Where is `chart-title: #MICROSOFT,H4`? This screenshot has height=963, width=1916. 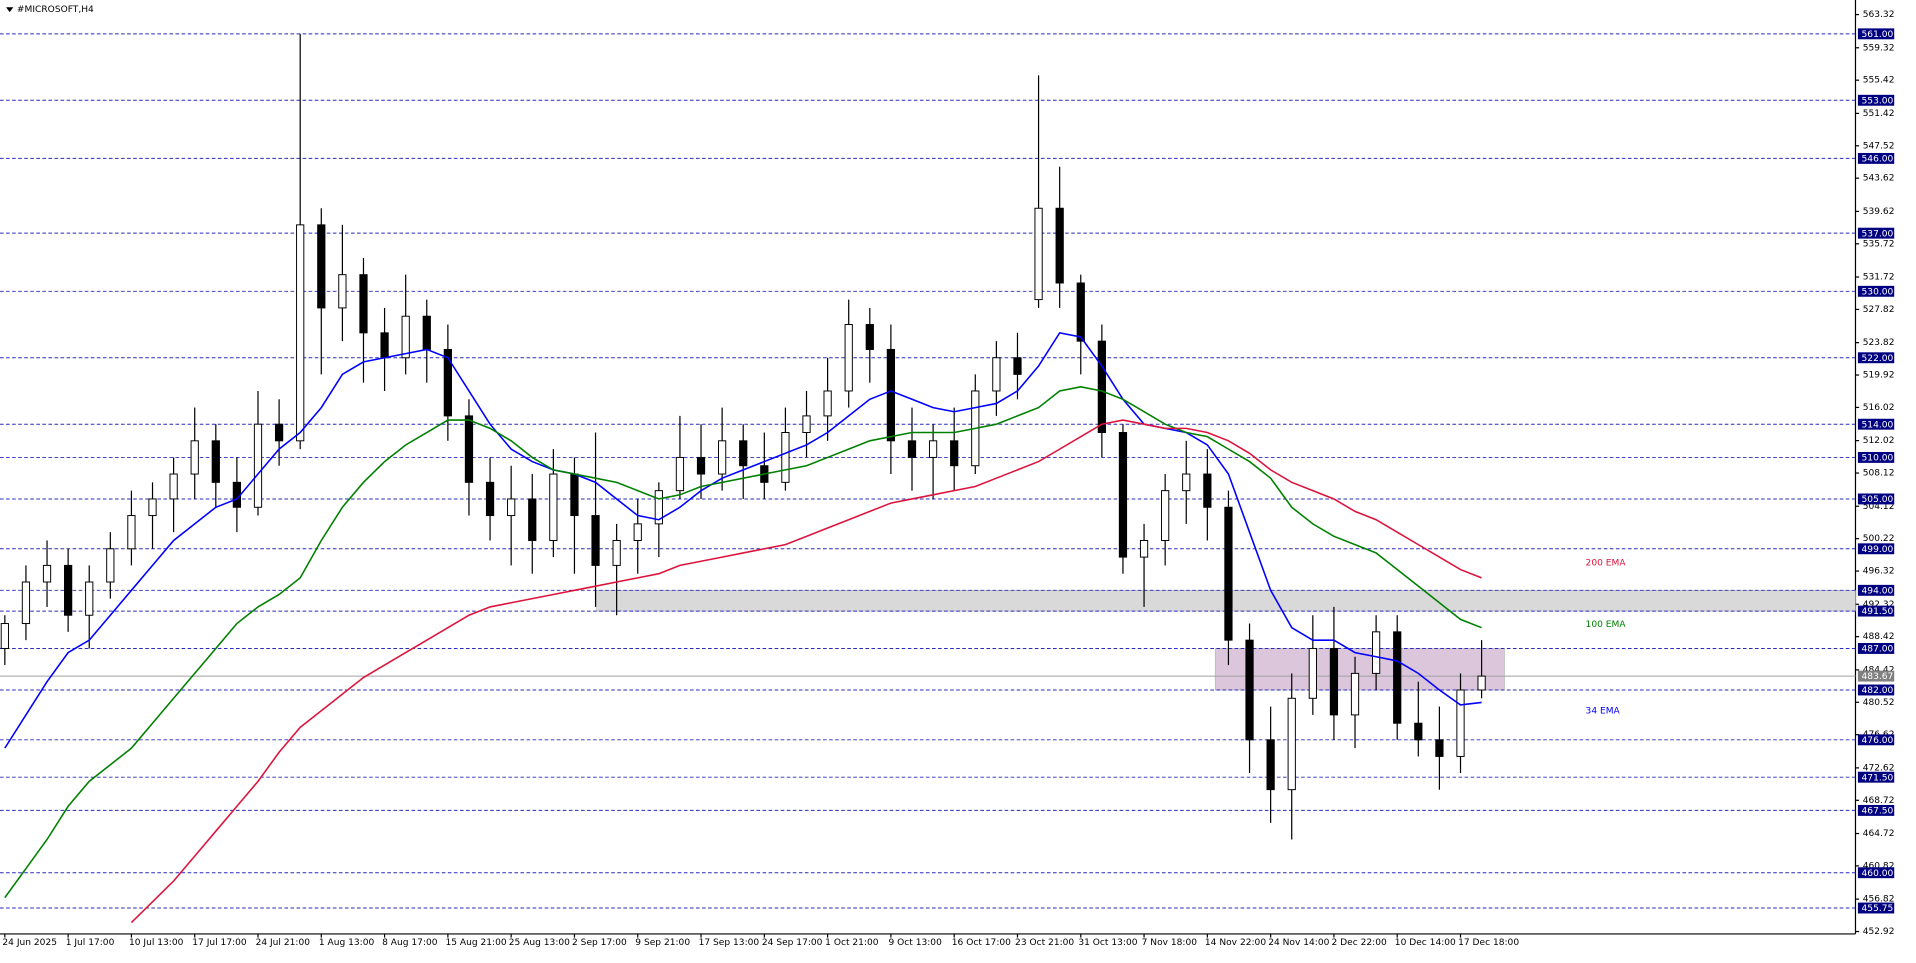
chart-title: #MICROSOFT,H4 is located at coordinates (55, 10).